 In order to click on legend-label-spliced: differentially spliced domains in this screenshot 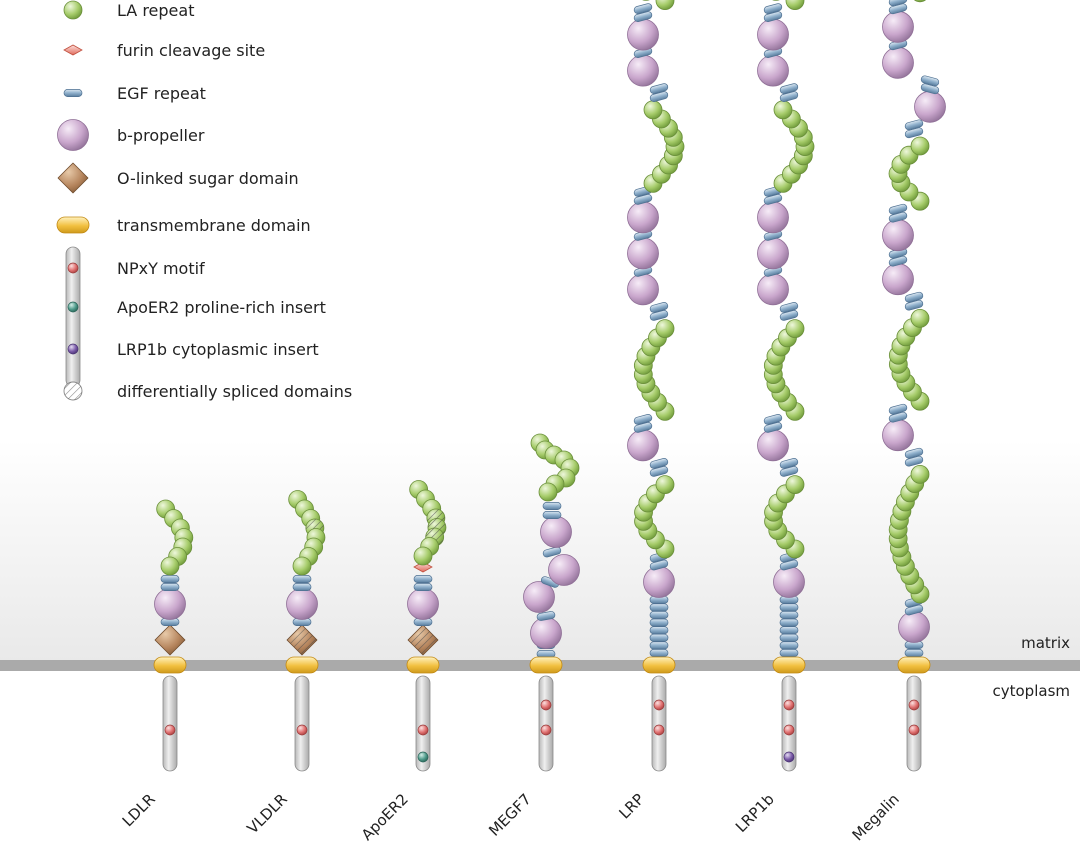, I will do `click(234, 391)`.